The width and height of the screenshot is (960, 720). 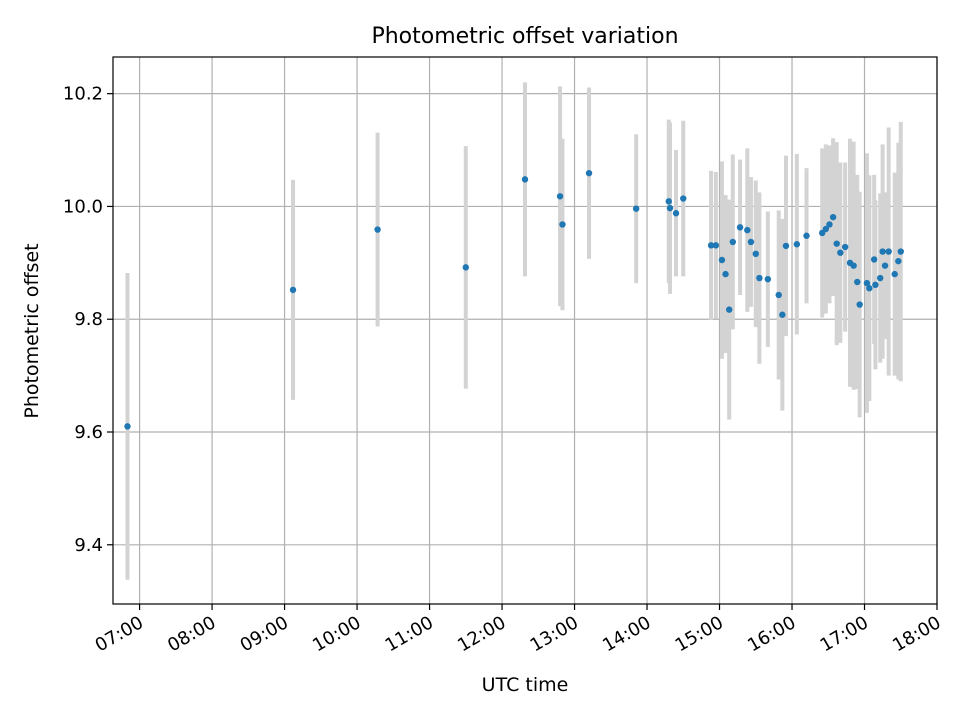 What do you see at coordinates (32, 330) in the screenshot?
I see `y-axis-label: Photometric offset` at bounding box center [32, 330].